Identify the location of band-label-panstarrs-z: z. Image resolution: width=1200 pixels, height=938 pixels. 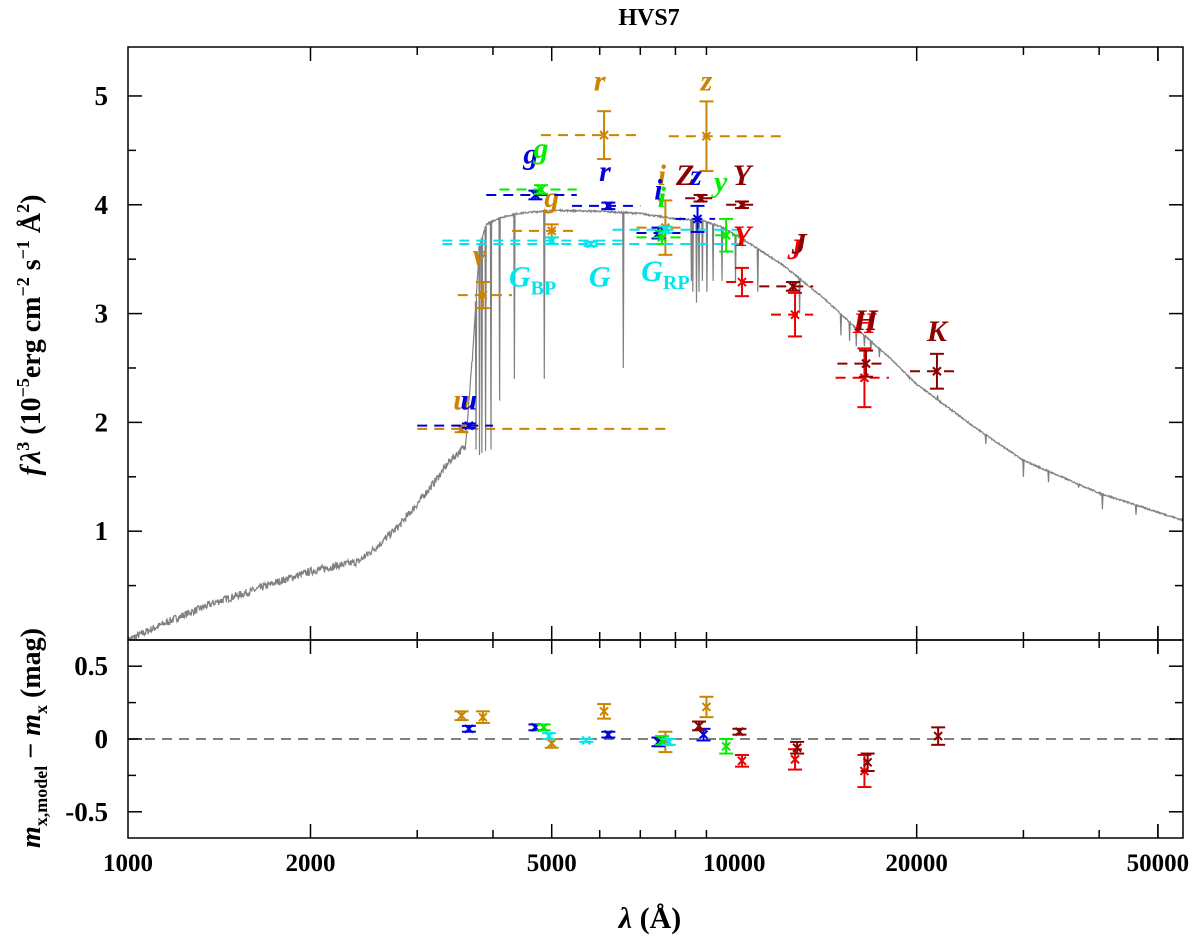
(695, 175).